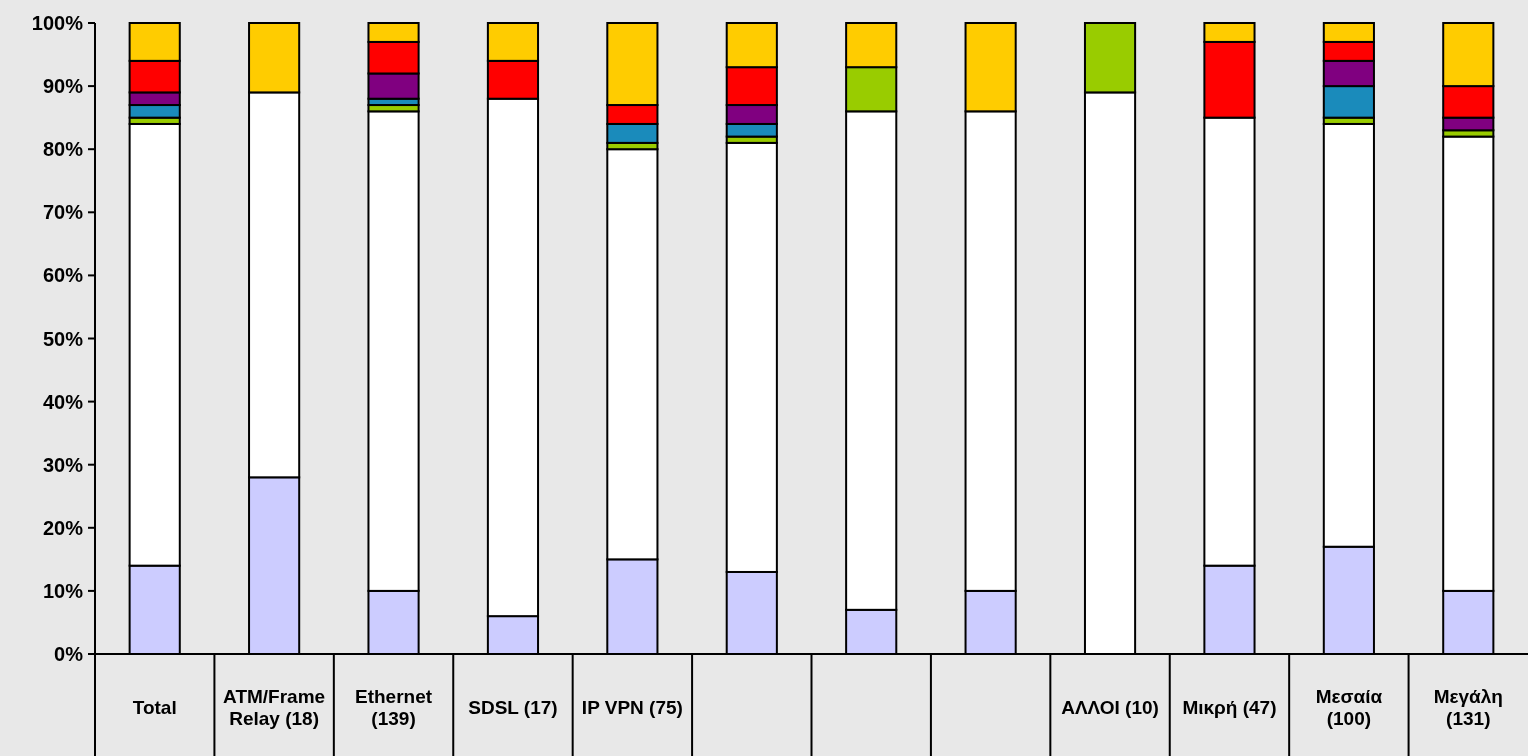 The height and width of the screenshot is (756, 1528). I want to click on y-tick-label: 70%, so click(63, 212).